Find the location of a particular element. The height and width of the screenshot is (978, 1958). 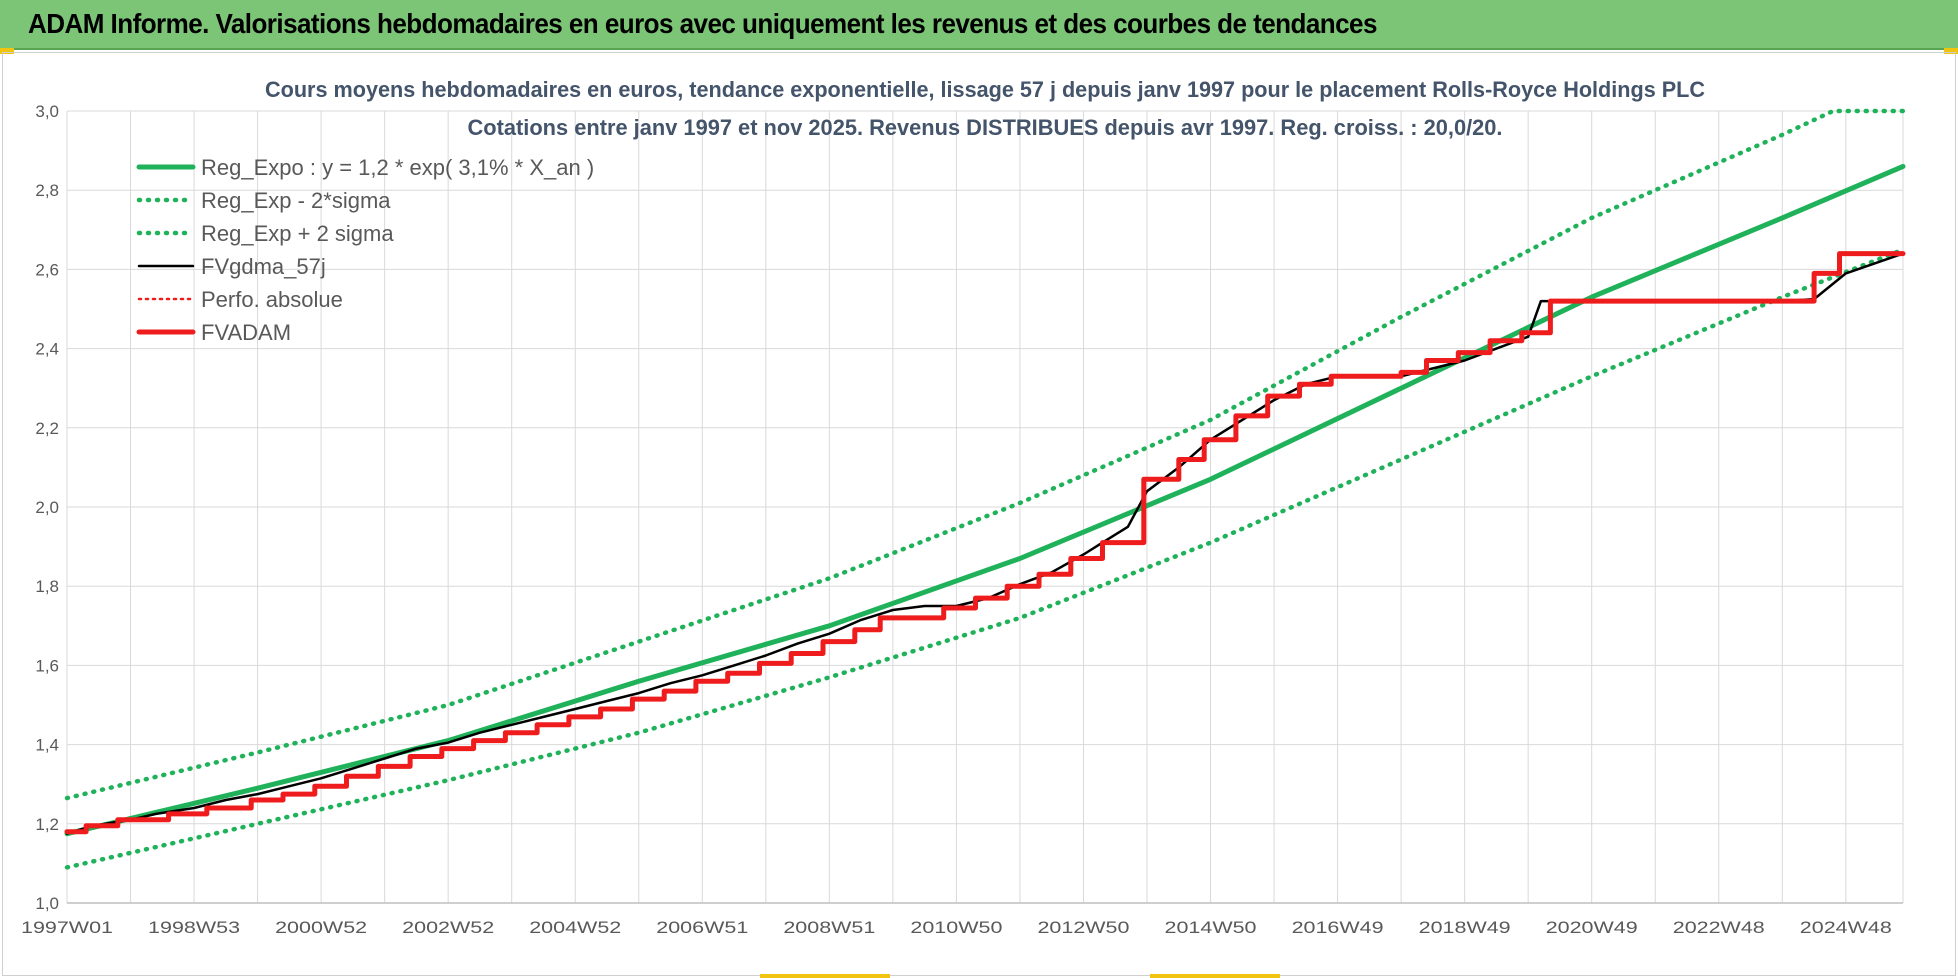

x-tick-label: 2010W50 is located at coordinates (956, 927).